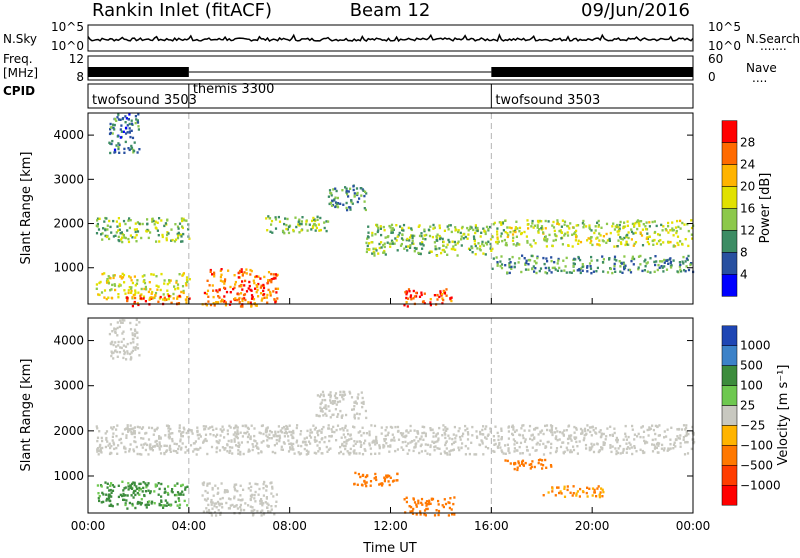 The image size is (800, 558). What do you see at coordinates (76, 59) in the screenshot?
I see `freq-tick-hi: 12` at bounding box center [76, 59].